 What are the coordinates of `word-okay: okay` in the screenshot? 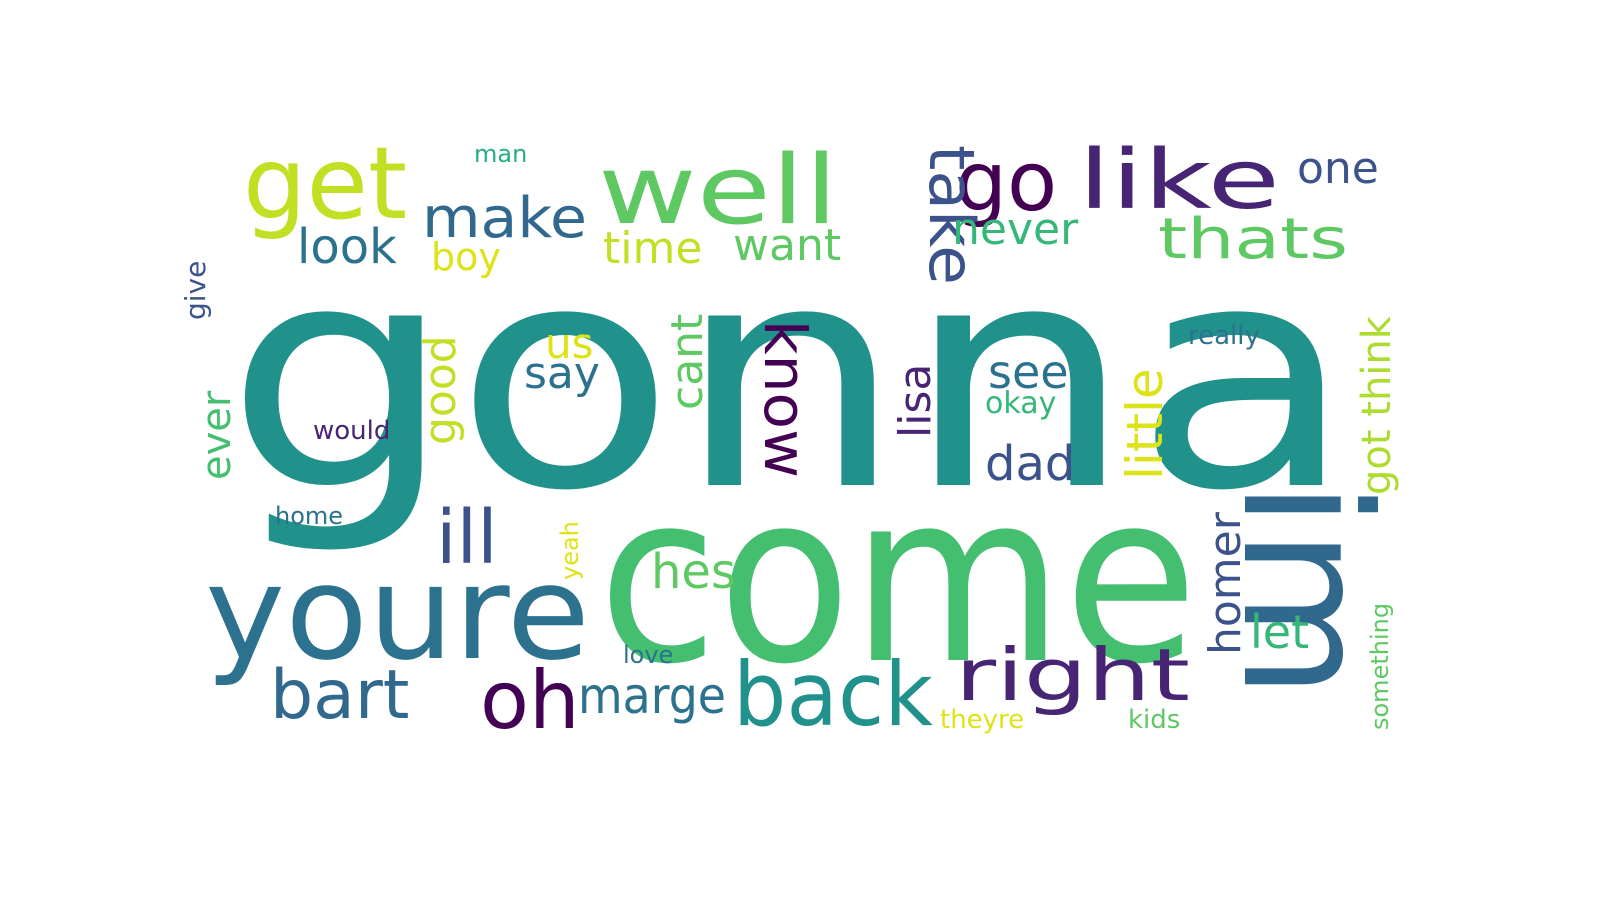 It's located at (1020, 403).